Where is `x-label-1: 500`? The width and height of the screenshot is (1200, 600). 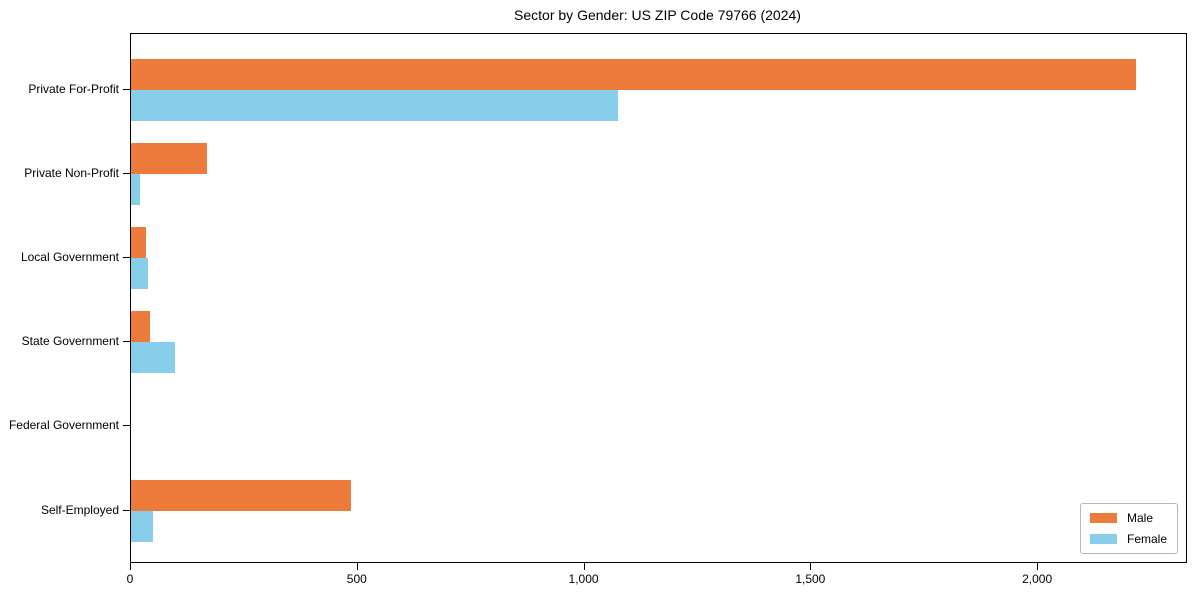 x-label-1: 500 is located at coordinates (356, 579).